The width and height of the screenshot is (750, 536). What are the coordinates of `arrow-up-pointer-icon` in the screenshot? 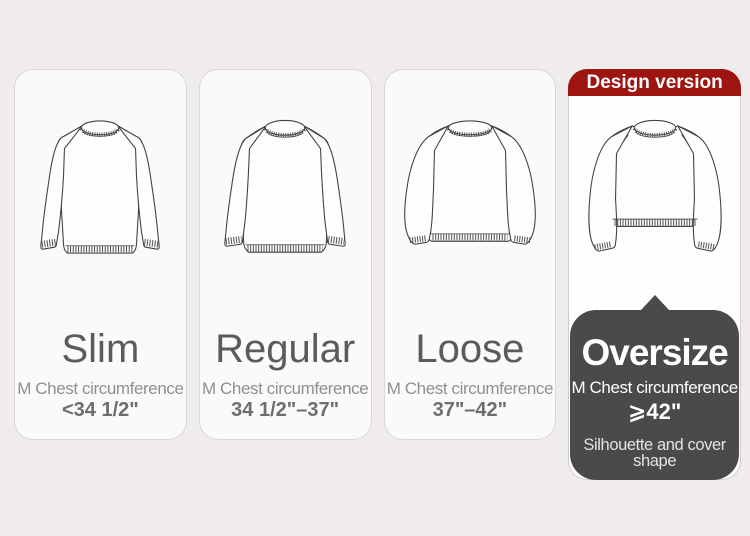 It's located at (654, 302).